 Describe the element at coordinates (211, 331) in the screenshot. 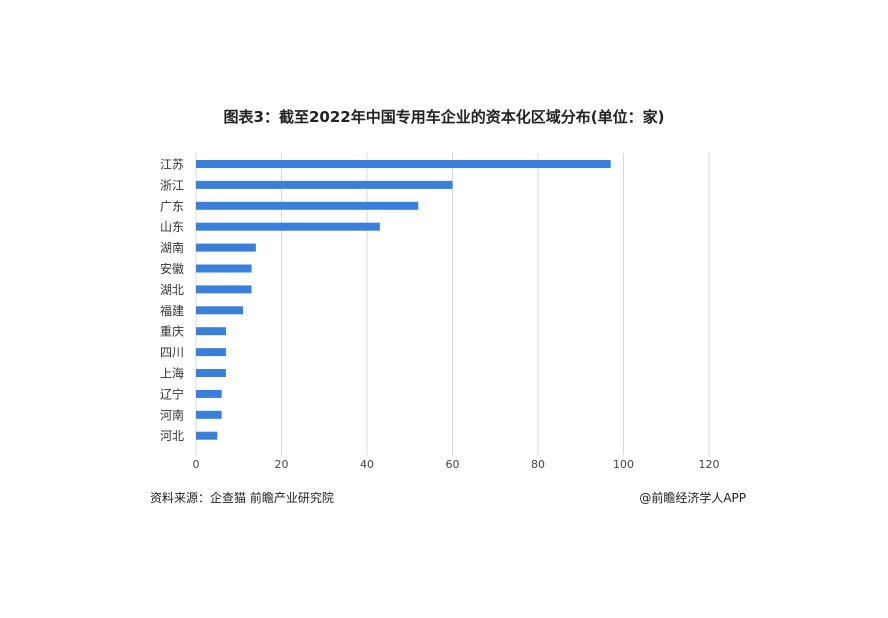

I see `bar-重庆` at that location.